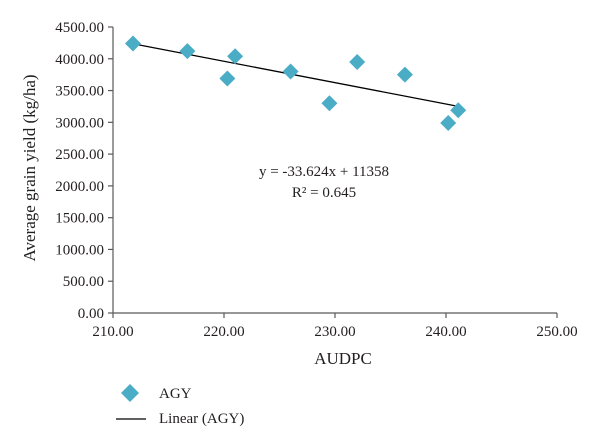  What do you see at coordinates (79, 219) in the screenshot?
I see `y-tick-label: 1500.00` at bounding box center [79, 219].